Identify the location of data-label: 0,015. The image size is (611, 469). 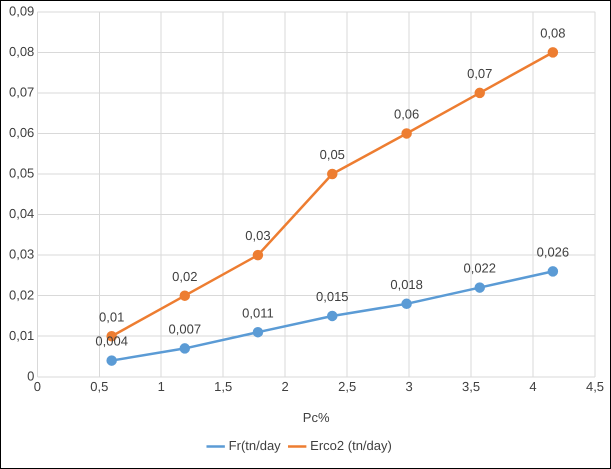
(332, 296).